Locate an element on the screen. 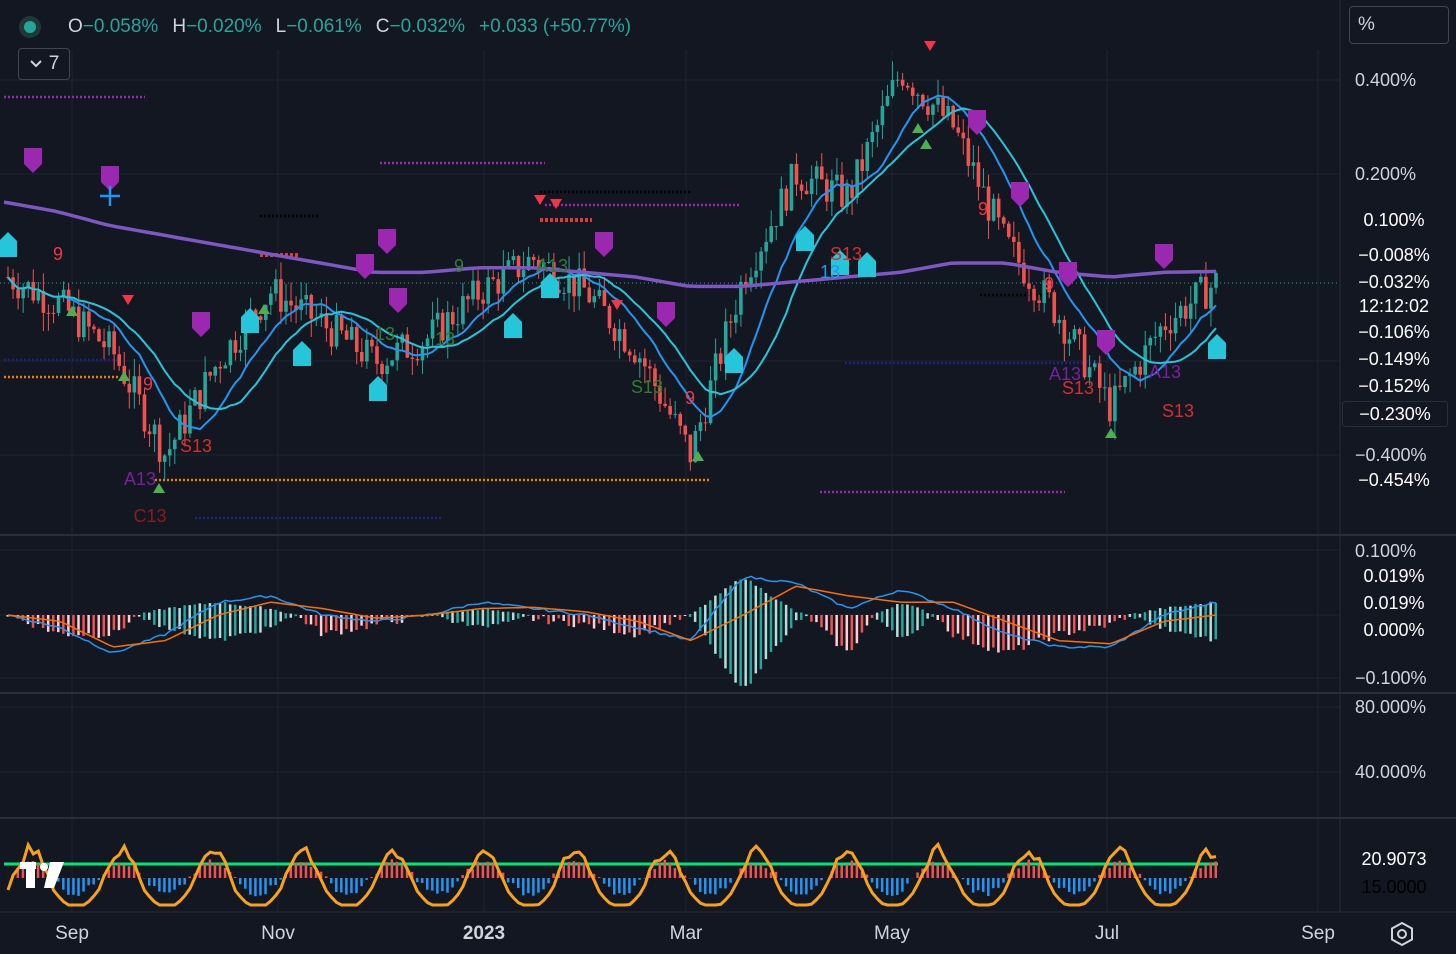 The image size is (1456, 954). price-tag: 0.100% is located at coordinates (1394, 220).